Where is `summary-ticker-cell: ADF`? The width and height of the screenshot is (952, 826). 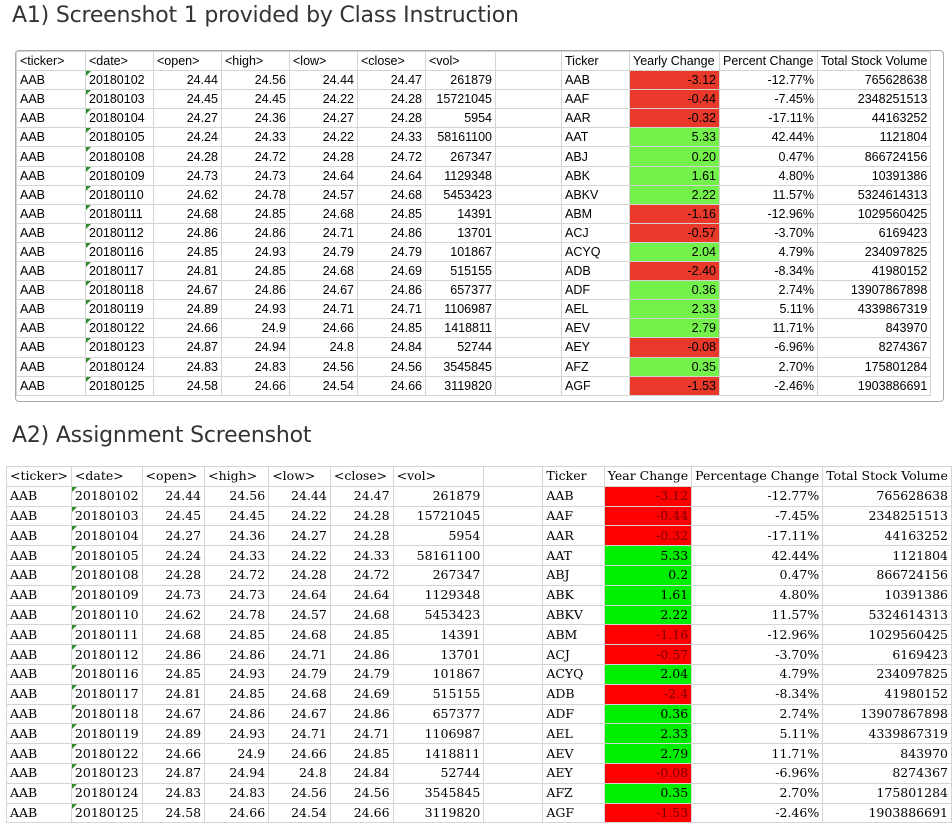
summary-ticker-cell: ADF is located at coordinates (595, 290).